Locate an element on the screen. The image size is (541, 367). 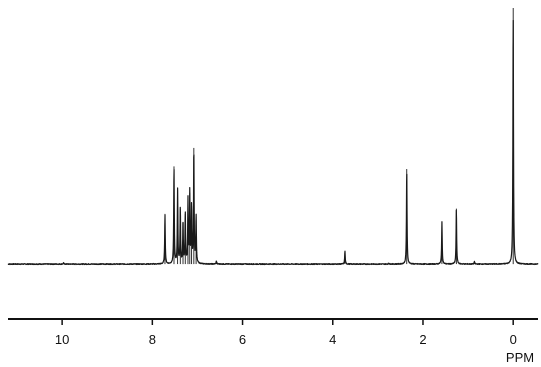
x-tick-label: 6 is located at coordinates (242, 339).